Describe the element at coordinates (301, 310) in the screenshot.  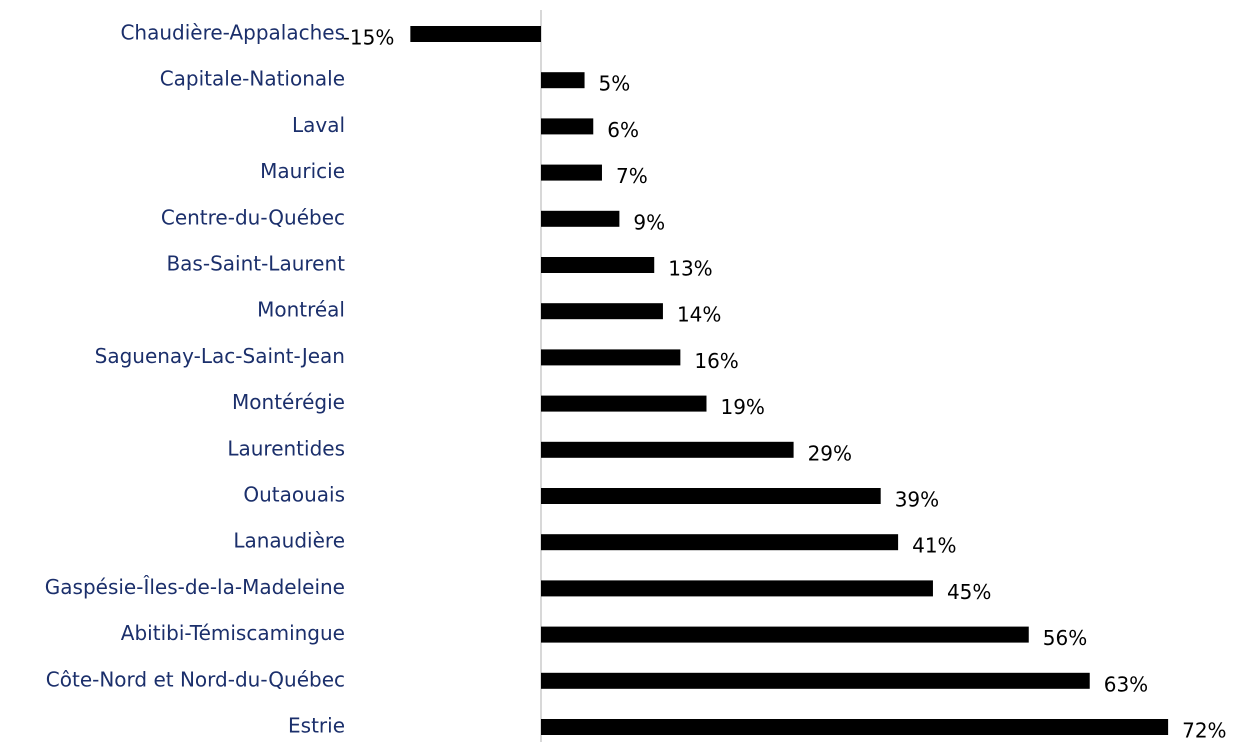
I see `category-label: Montréal` at that location.